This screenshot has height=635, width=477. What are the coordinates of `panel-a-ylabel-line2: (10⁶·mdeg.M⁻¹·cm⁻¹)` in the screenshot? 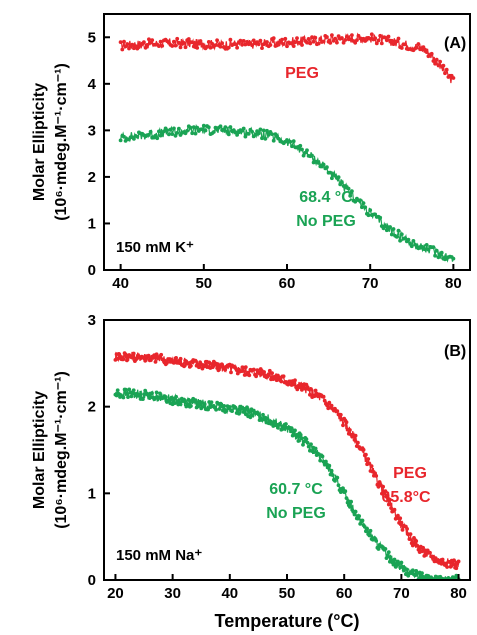 It's located at (61, 142).